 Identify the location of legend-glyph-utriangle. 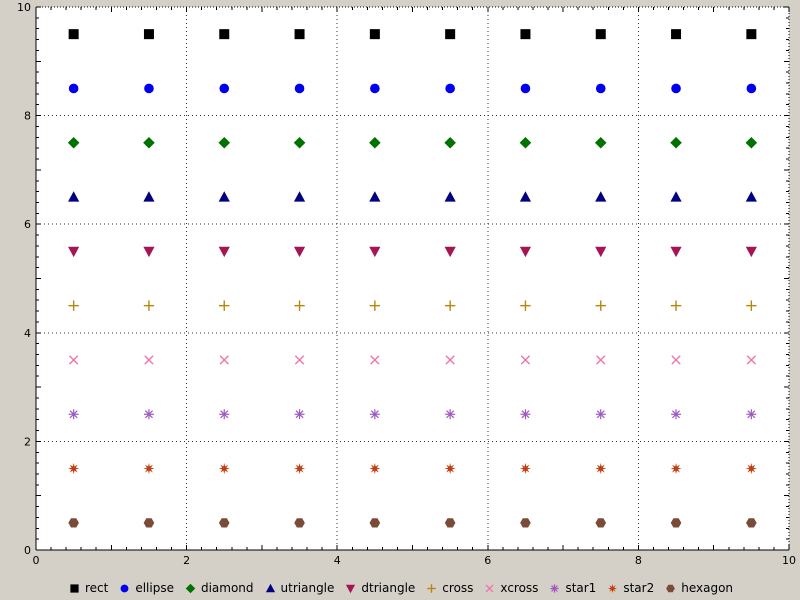
(270, 587).